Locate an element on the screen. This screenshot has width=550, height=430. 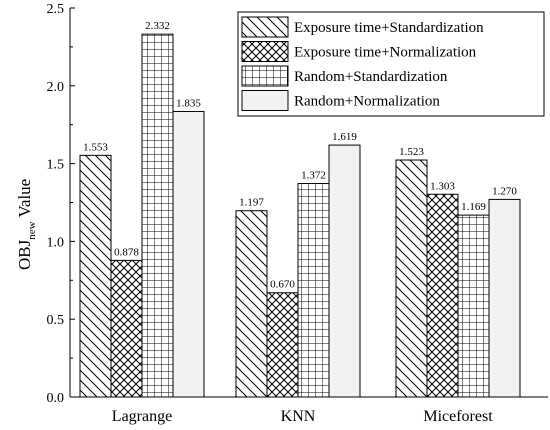
x-tick-label: Miceforest is located at coordinates (458, 416).